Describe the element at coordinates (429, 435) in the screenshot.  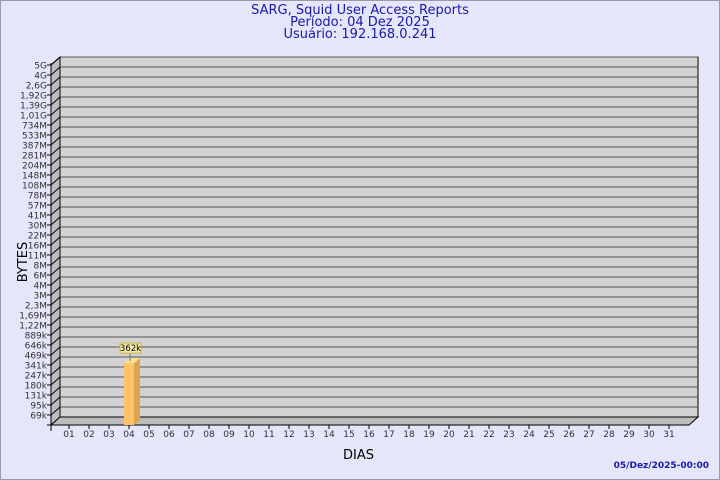
I see `x-tick-label: 19` at that location.